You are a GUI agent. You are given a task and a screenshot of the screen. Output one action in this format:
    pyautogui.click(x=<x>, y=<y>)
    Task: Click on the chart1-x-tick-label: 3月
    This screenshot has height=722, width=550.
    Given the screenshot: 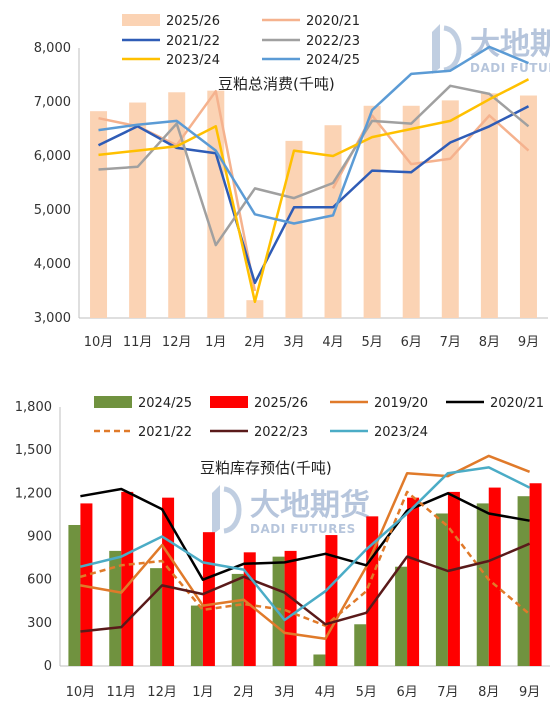 What is the action you would take?
    pyautogui.click(x=293, y=342)
    